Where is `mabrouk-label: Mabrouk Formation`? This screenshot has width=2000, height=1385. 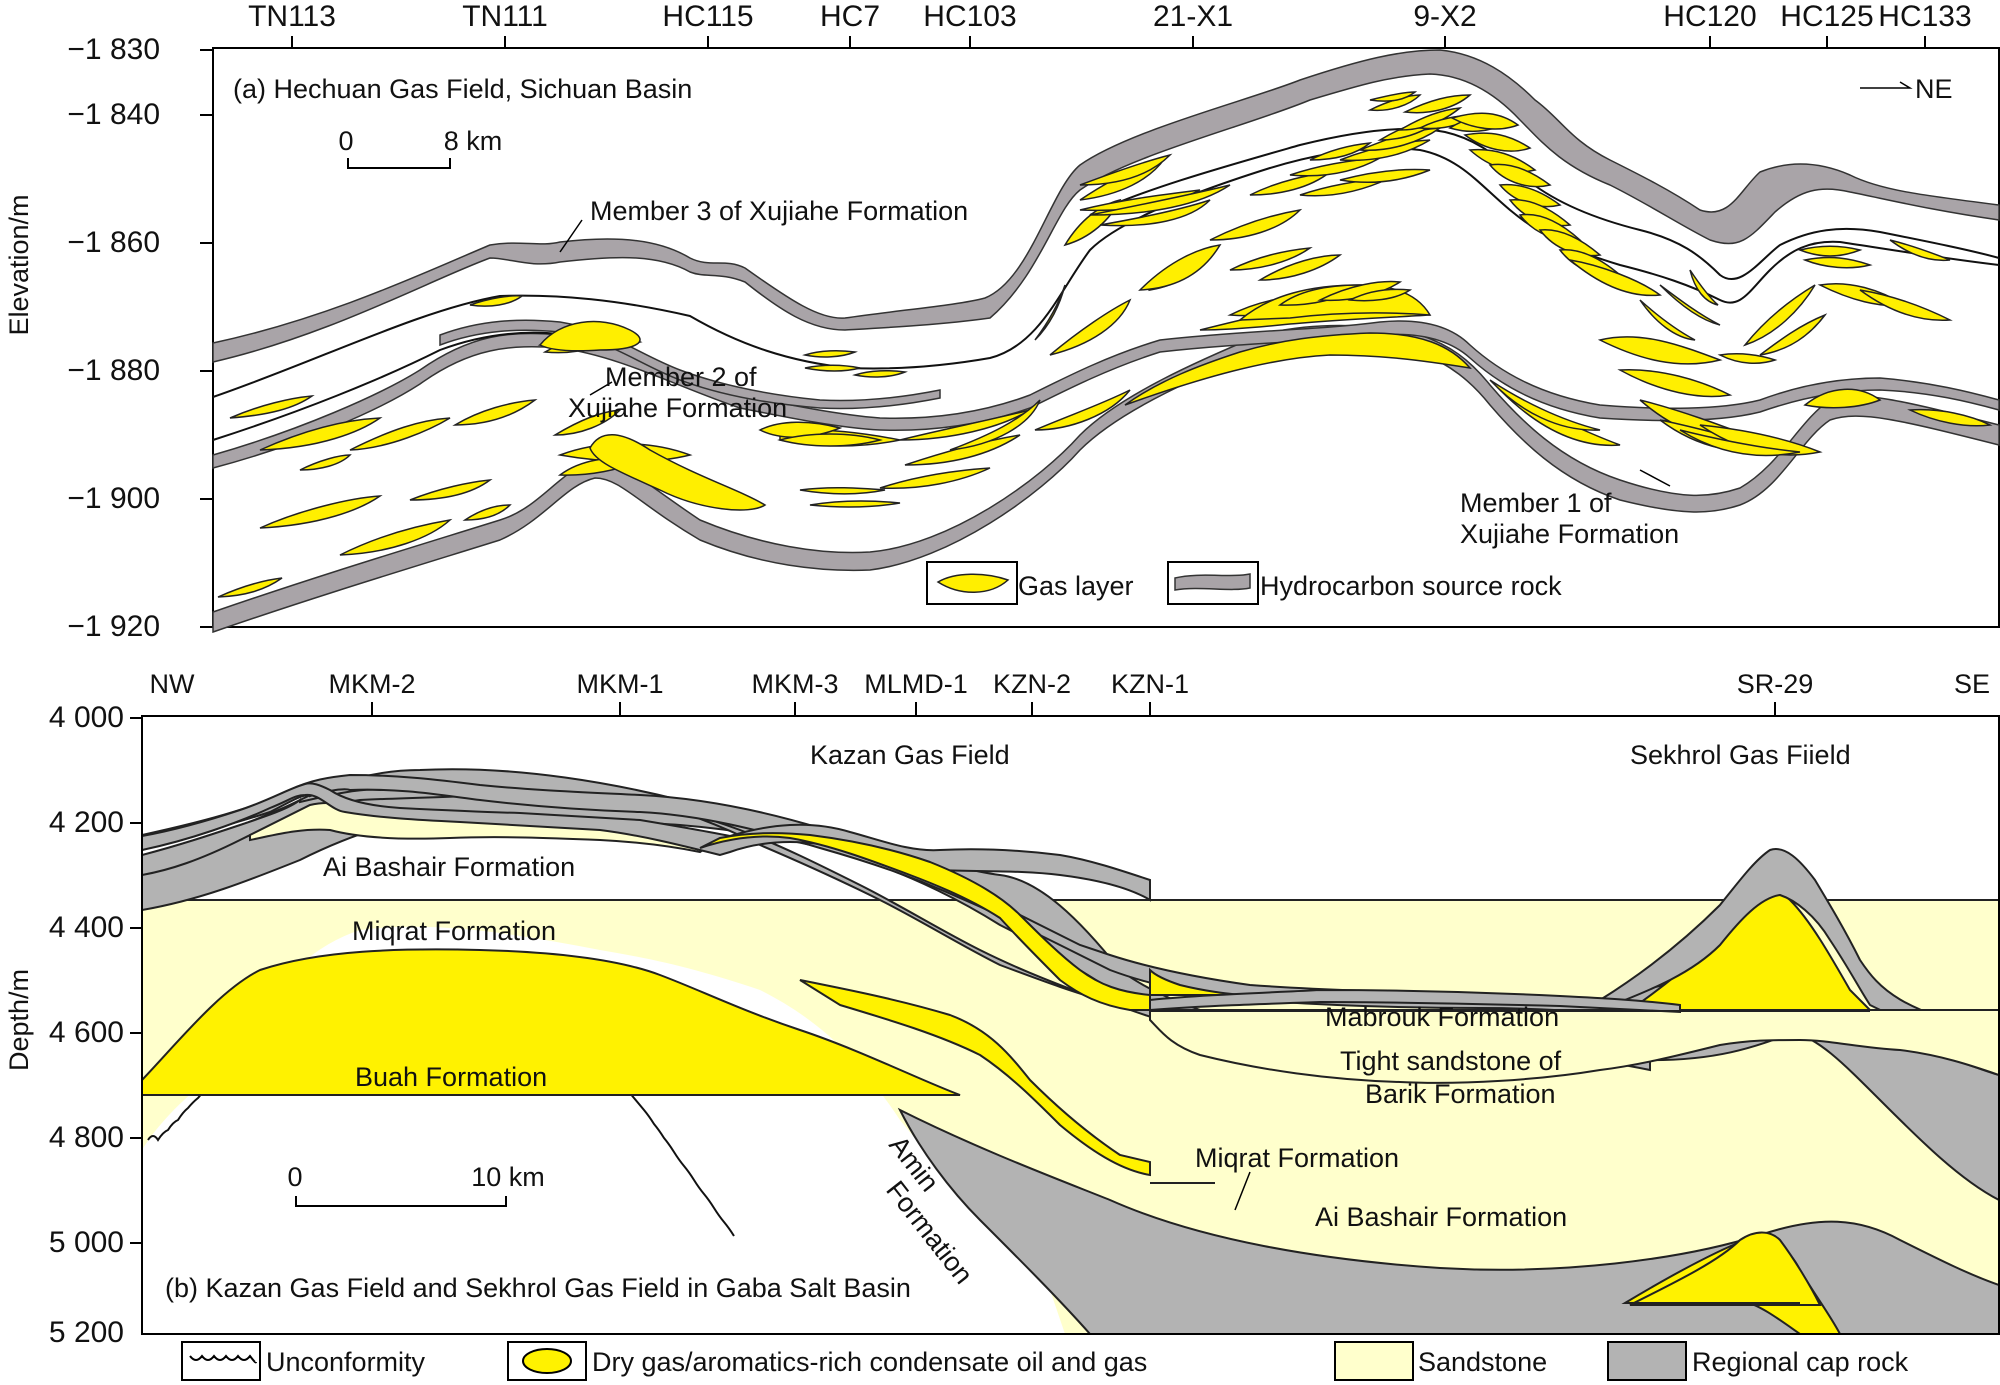
mabrouk-label: Mabrouk Formation is located at coordinates (1442, 1017).